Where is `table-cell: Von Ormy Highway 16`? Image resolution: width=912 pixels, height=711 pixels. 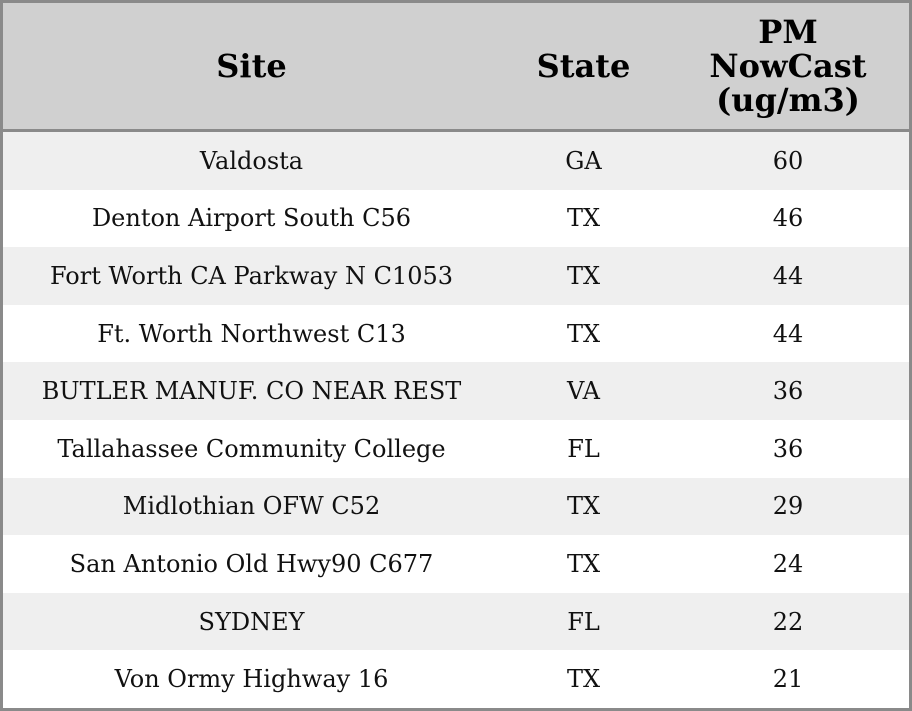
table-cell: Von Ormy Highway 16 is located at coordinates (251, 679).